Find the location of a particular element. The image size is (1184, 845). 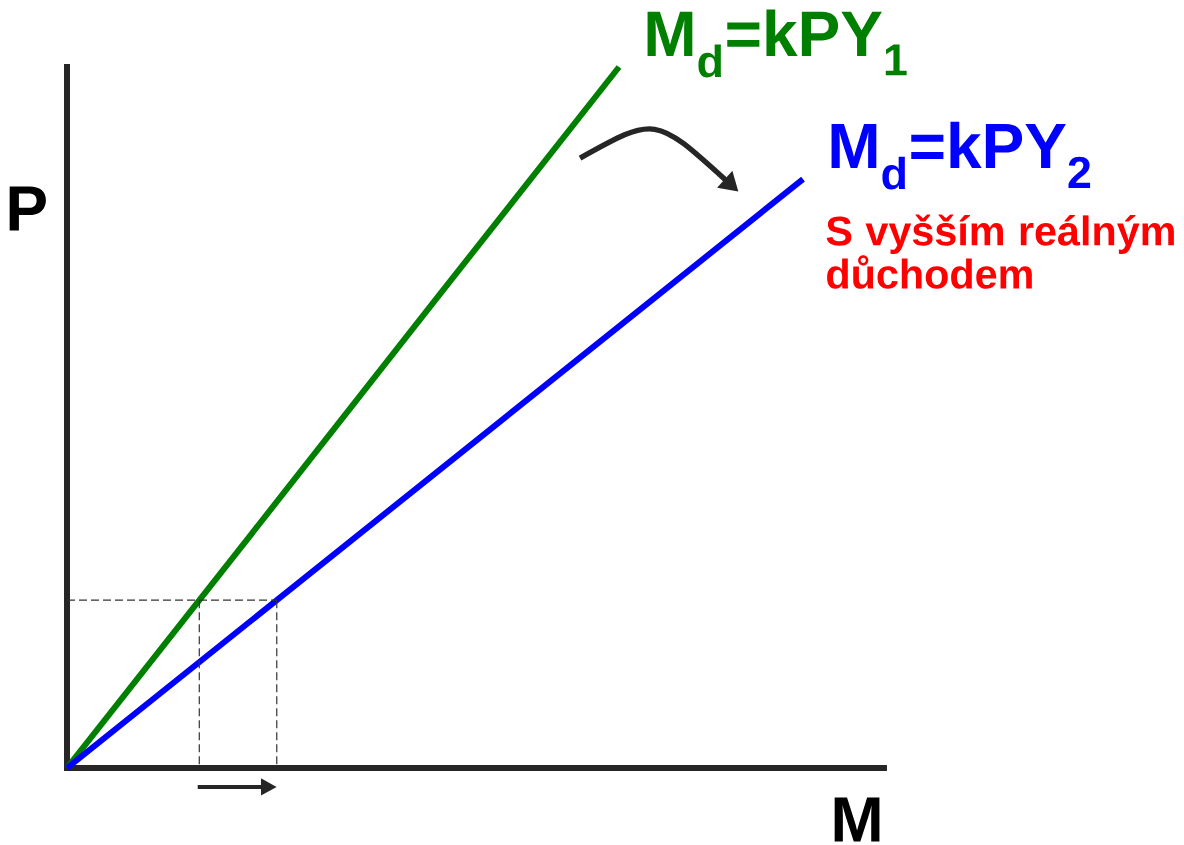

series-label: M$_{d}$=kPY$_{2}$ is located at coordinates (961, 155).